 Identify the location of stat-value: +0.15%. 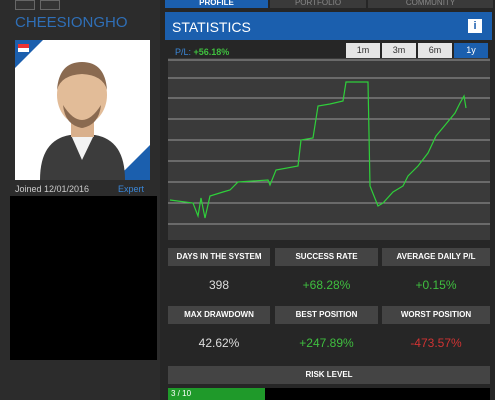
(436, 285).